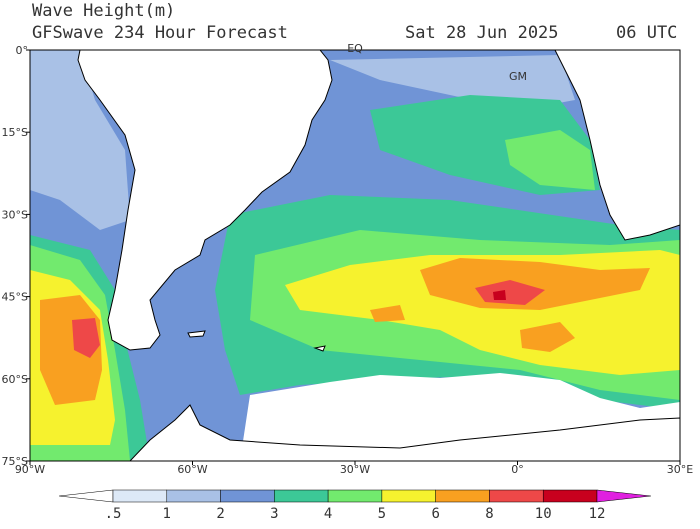 Image resolution: width=700 pixels, height=529 pixels. Describe the element at coordinates (15, 132) in the screenshot. I see `lat-tick-label: 15°S` at that location.